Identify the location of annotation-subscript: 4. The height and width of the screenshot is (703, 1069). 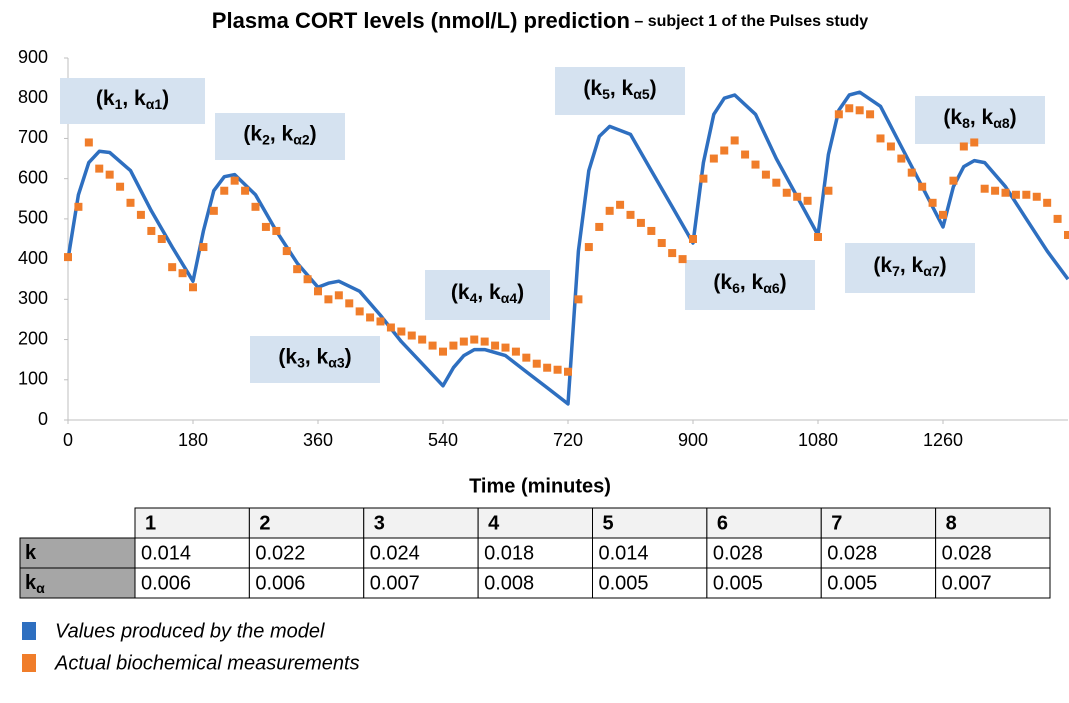
(474, 298).